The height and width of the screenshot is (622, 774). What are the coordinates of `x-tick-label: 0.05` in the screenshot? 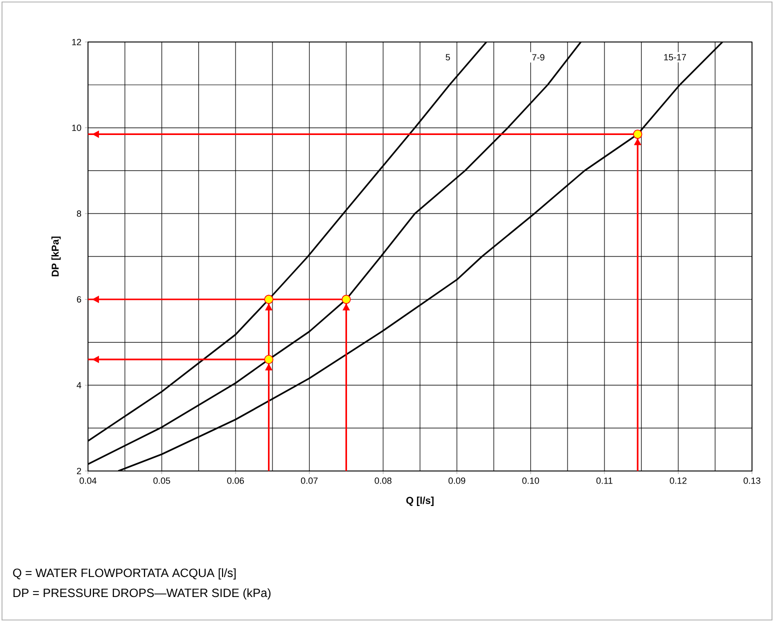 It's located at (161, 480).